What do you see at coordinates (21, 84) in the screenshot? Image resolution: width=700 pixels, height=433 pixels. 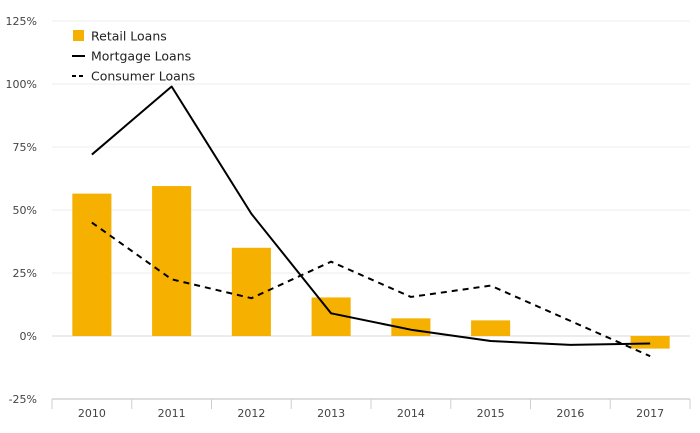 I see `y-tick-label: 100%` at bounding box center [21, 84].